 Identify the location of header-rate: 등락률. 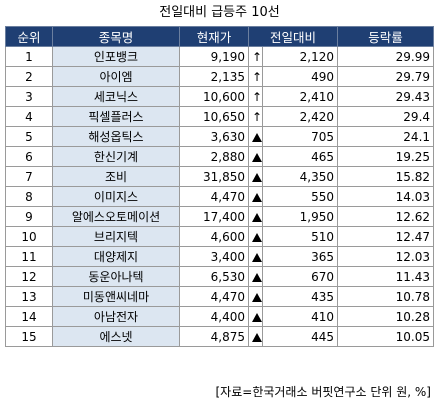
(386, 36).